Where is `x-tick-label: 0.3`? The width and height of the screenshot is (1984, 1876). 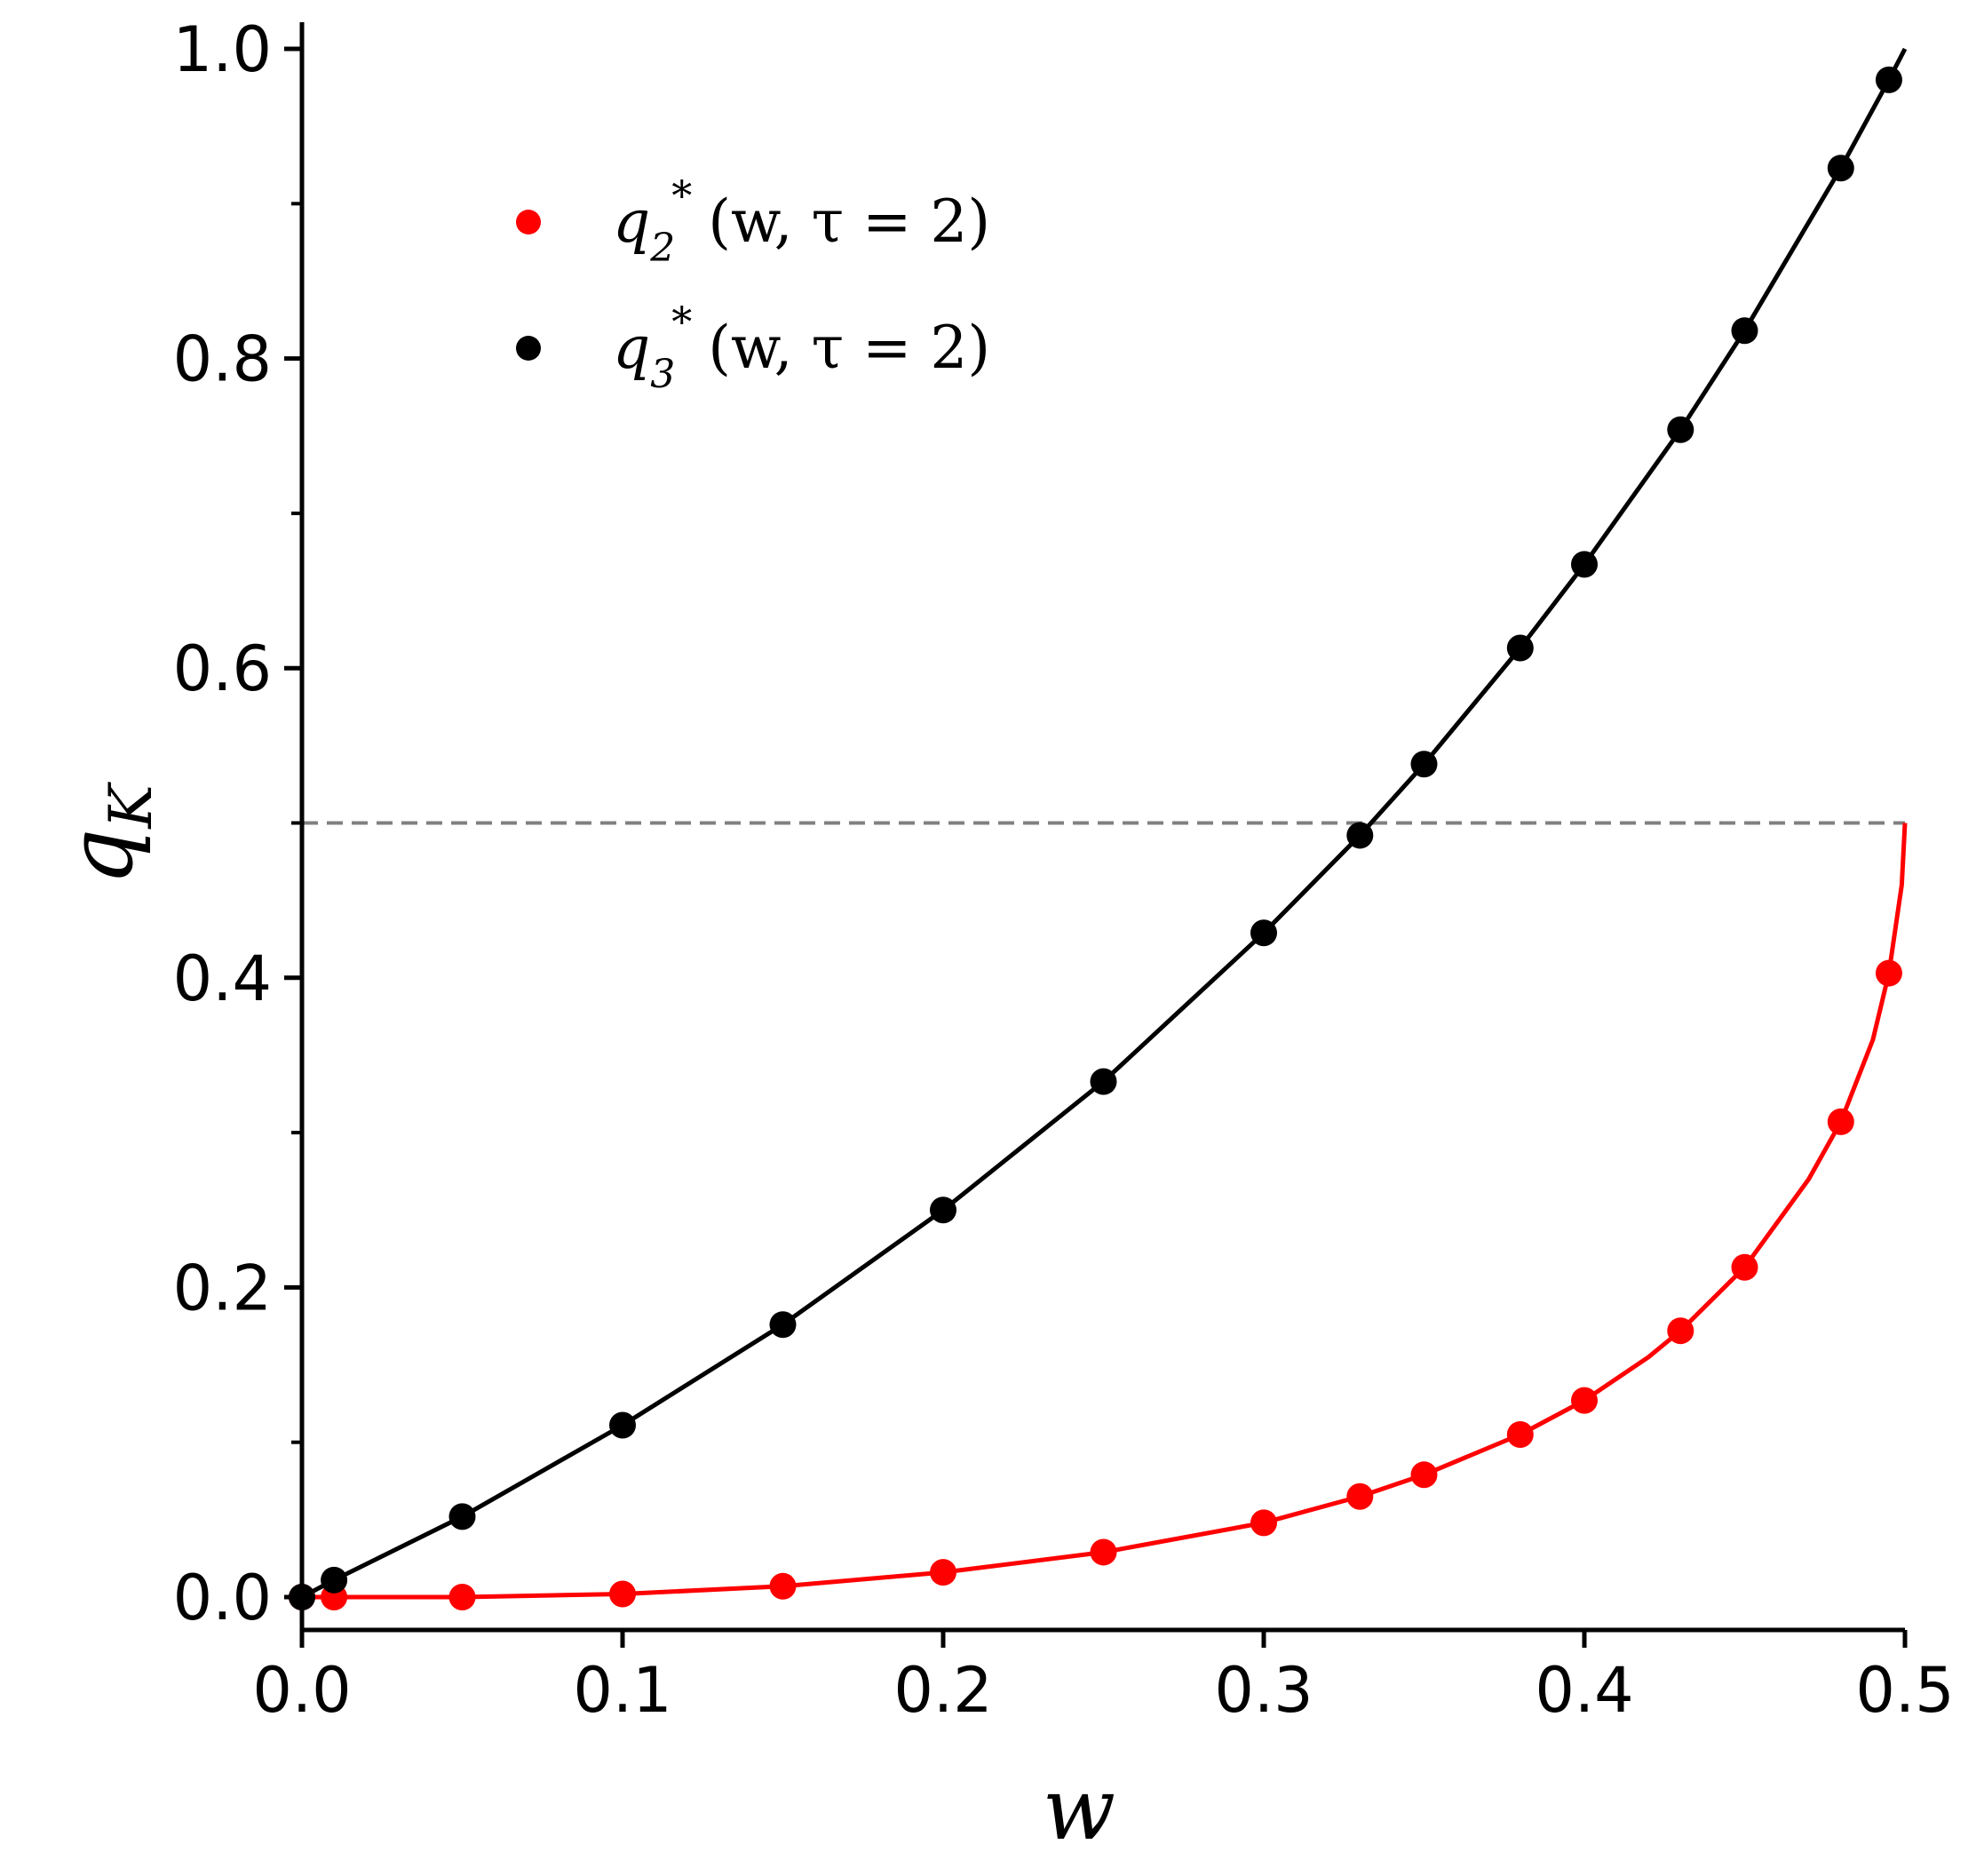
x-tick-label: 0.3 is located at coordinates (1263, 1690).